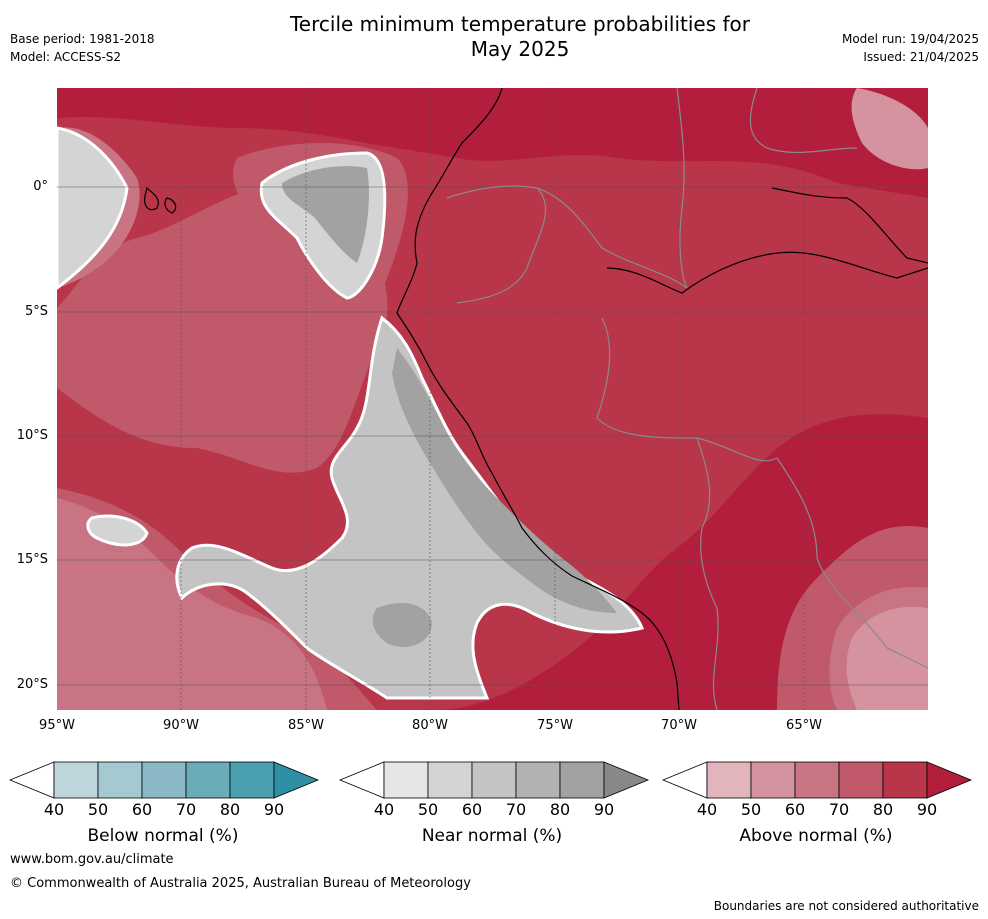  Describe the element at coordinates (117, 530) in the screenshot. I see `near-normal-sw-island` at that location.